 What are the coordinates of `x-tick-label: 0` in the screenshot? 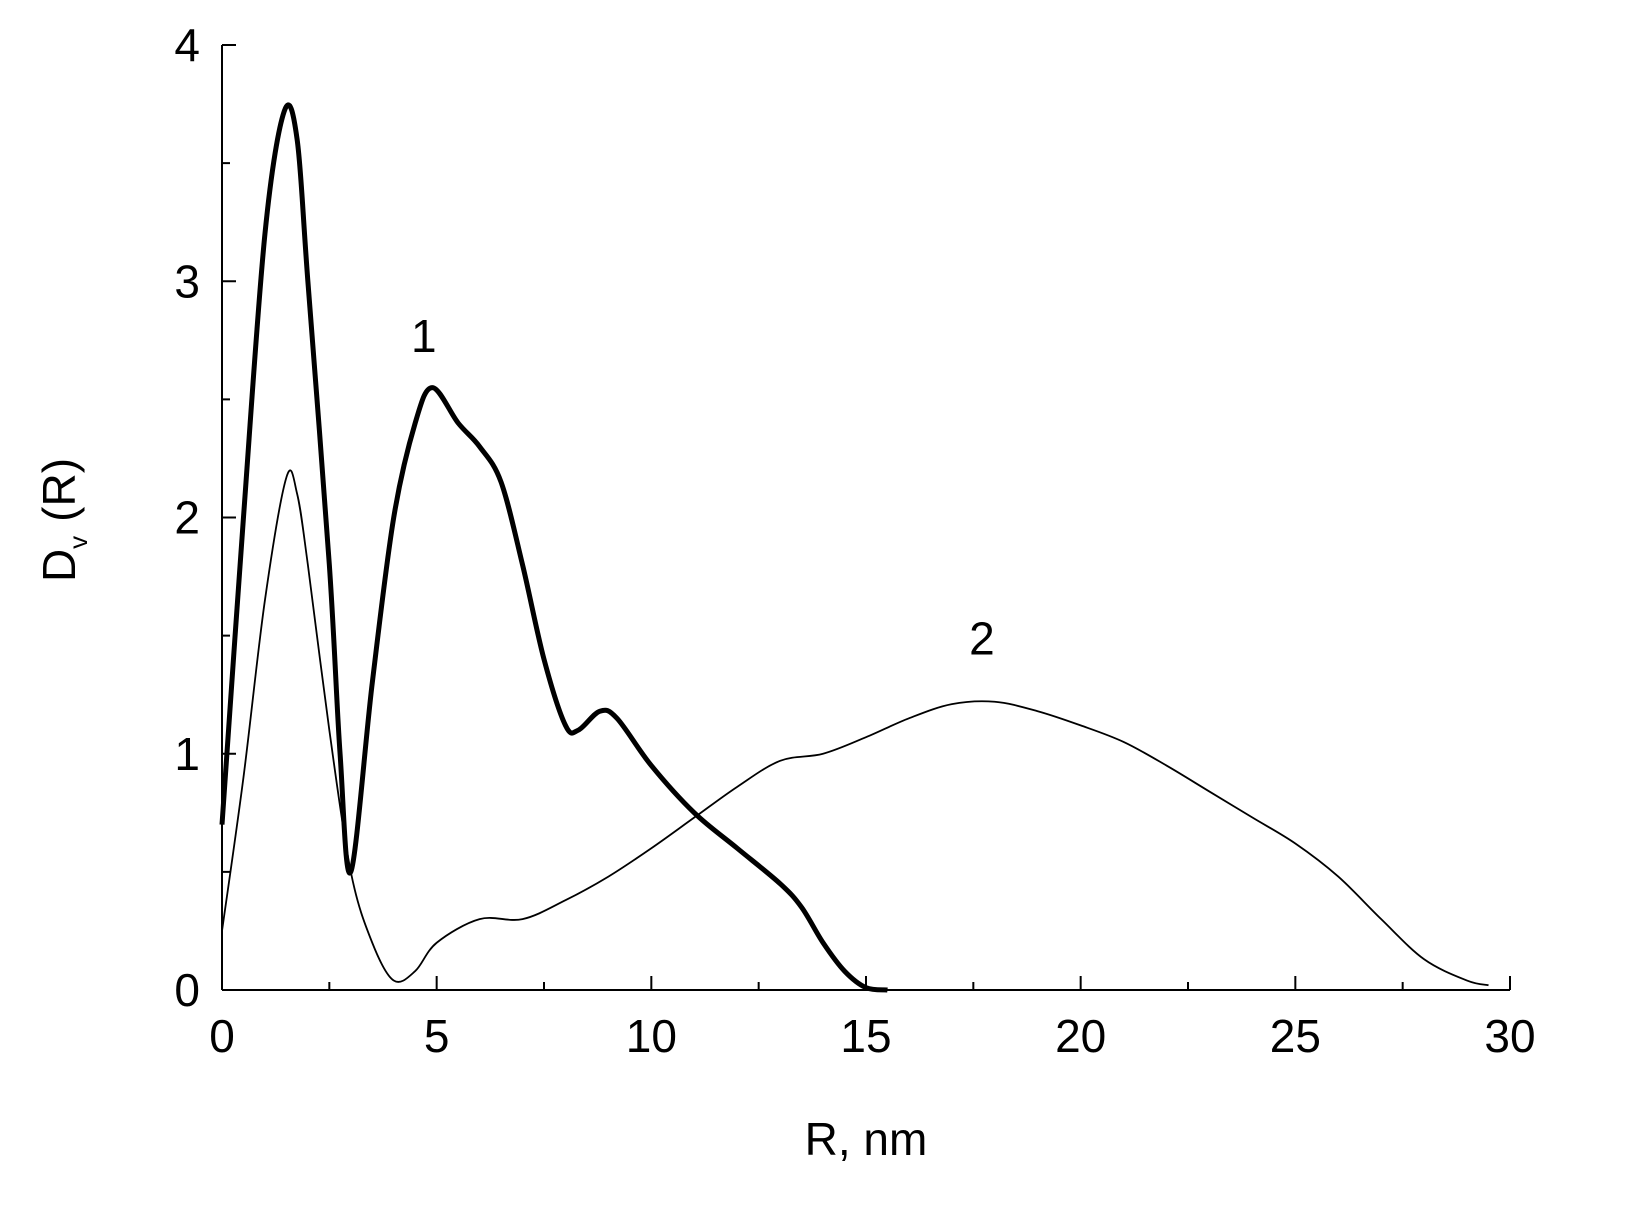 It's located at (222, 1036).